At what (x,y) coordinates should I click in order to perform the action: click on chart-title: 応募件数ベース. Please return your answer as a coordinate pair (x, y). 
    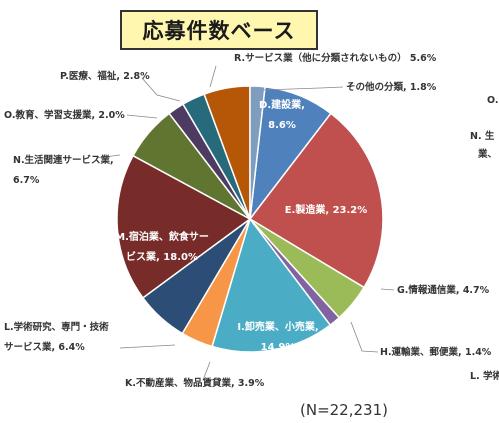
    Looking at the image, I should click on (219, 30).